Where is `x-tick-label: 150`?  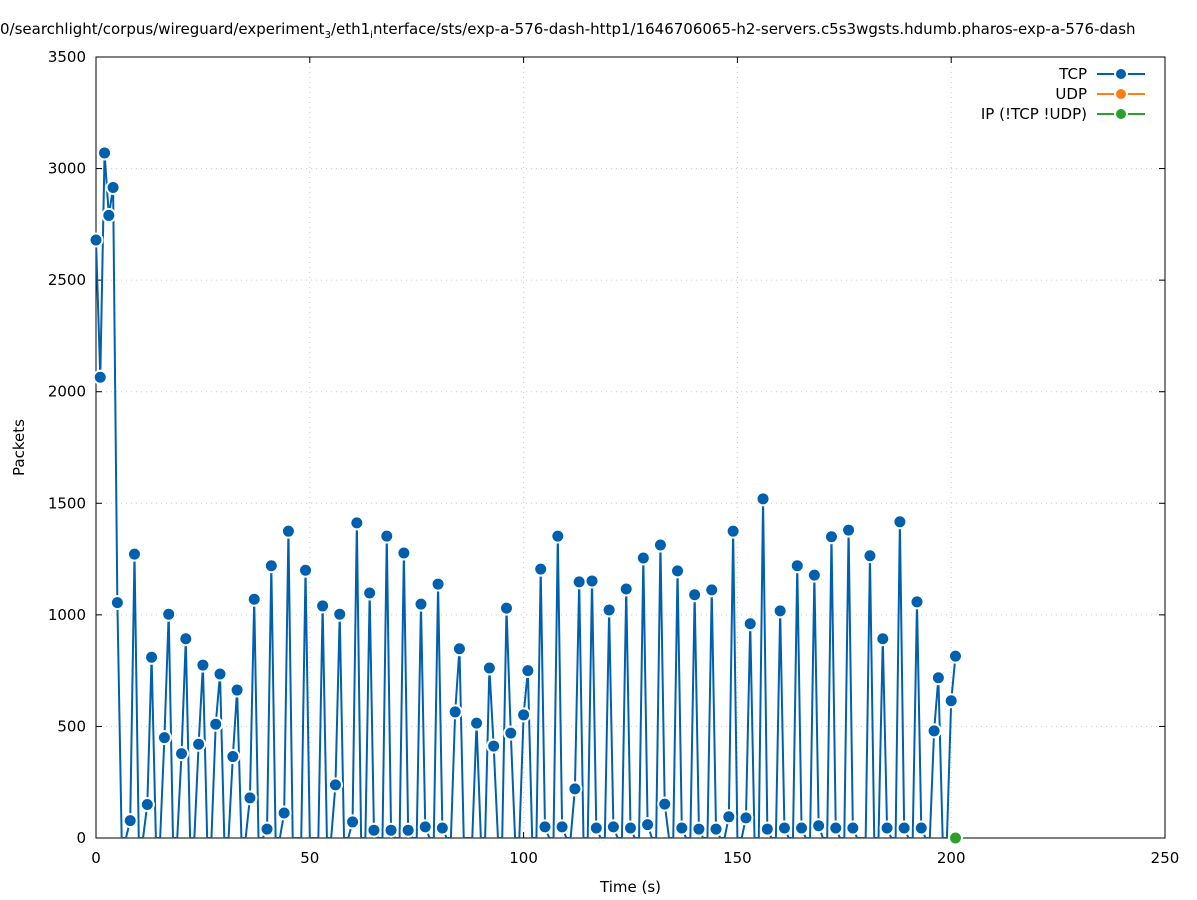 x-tick-label: 150 is located at coordinates (737, 858).